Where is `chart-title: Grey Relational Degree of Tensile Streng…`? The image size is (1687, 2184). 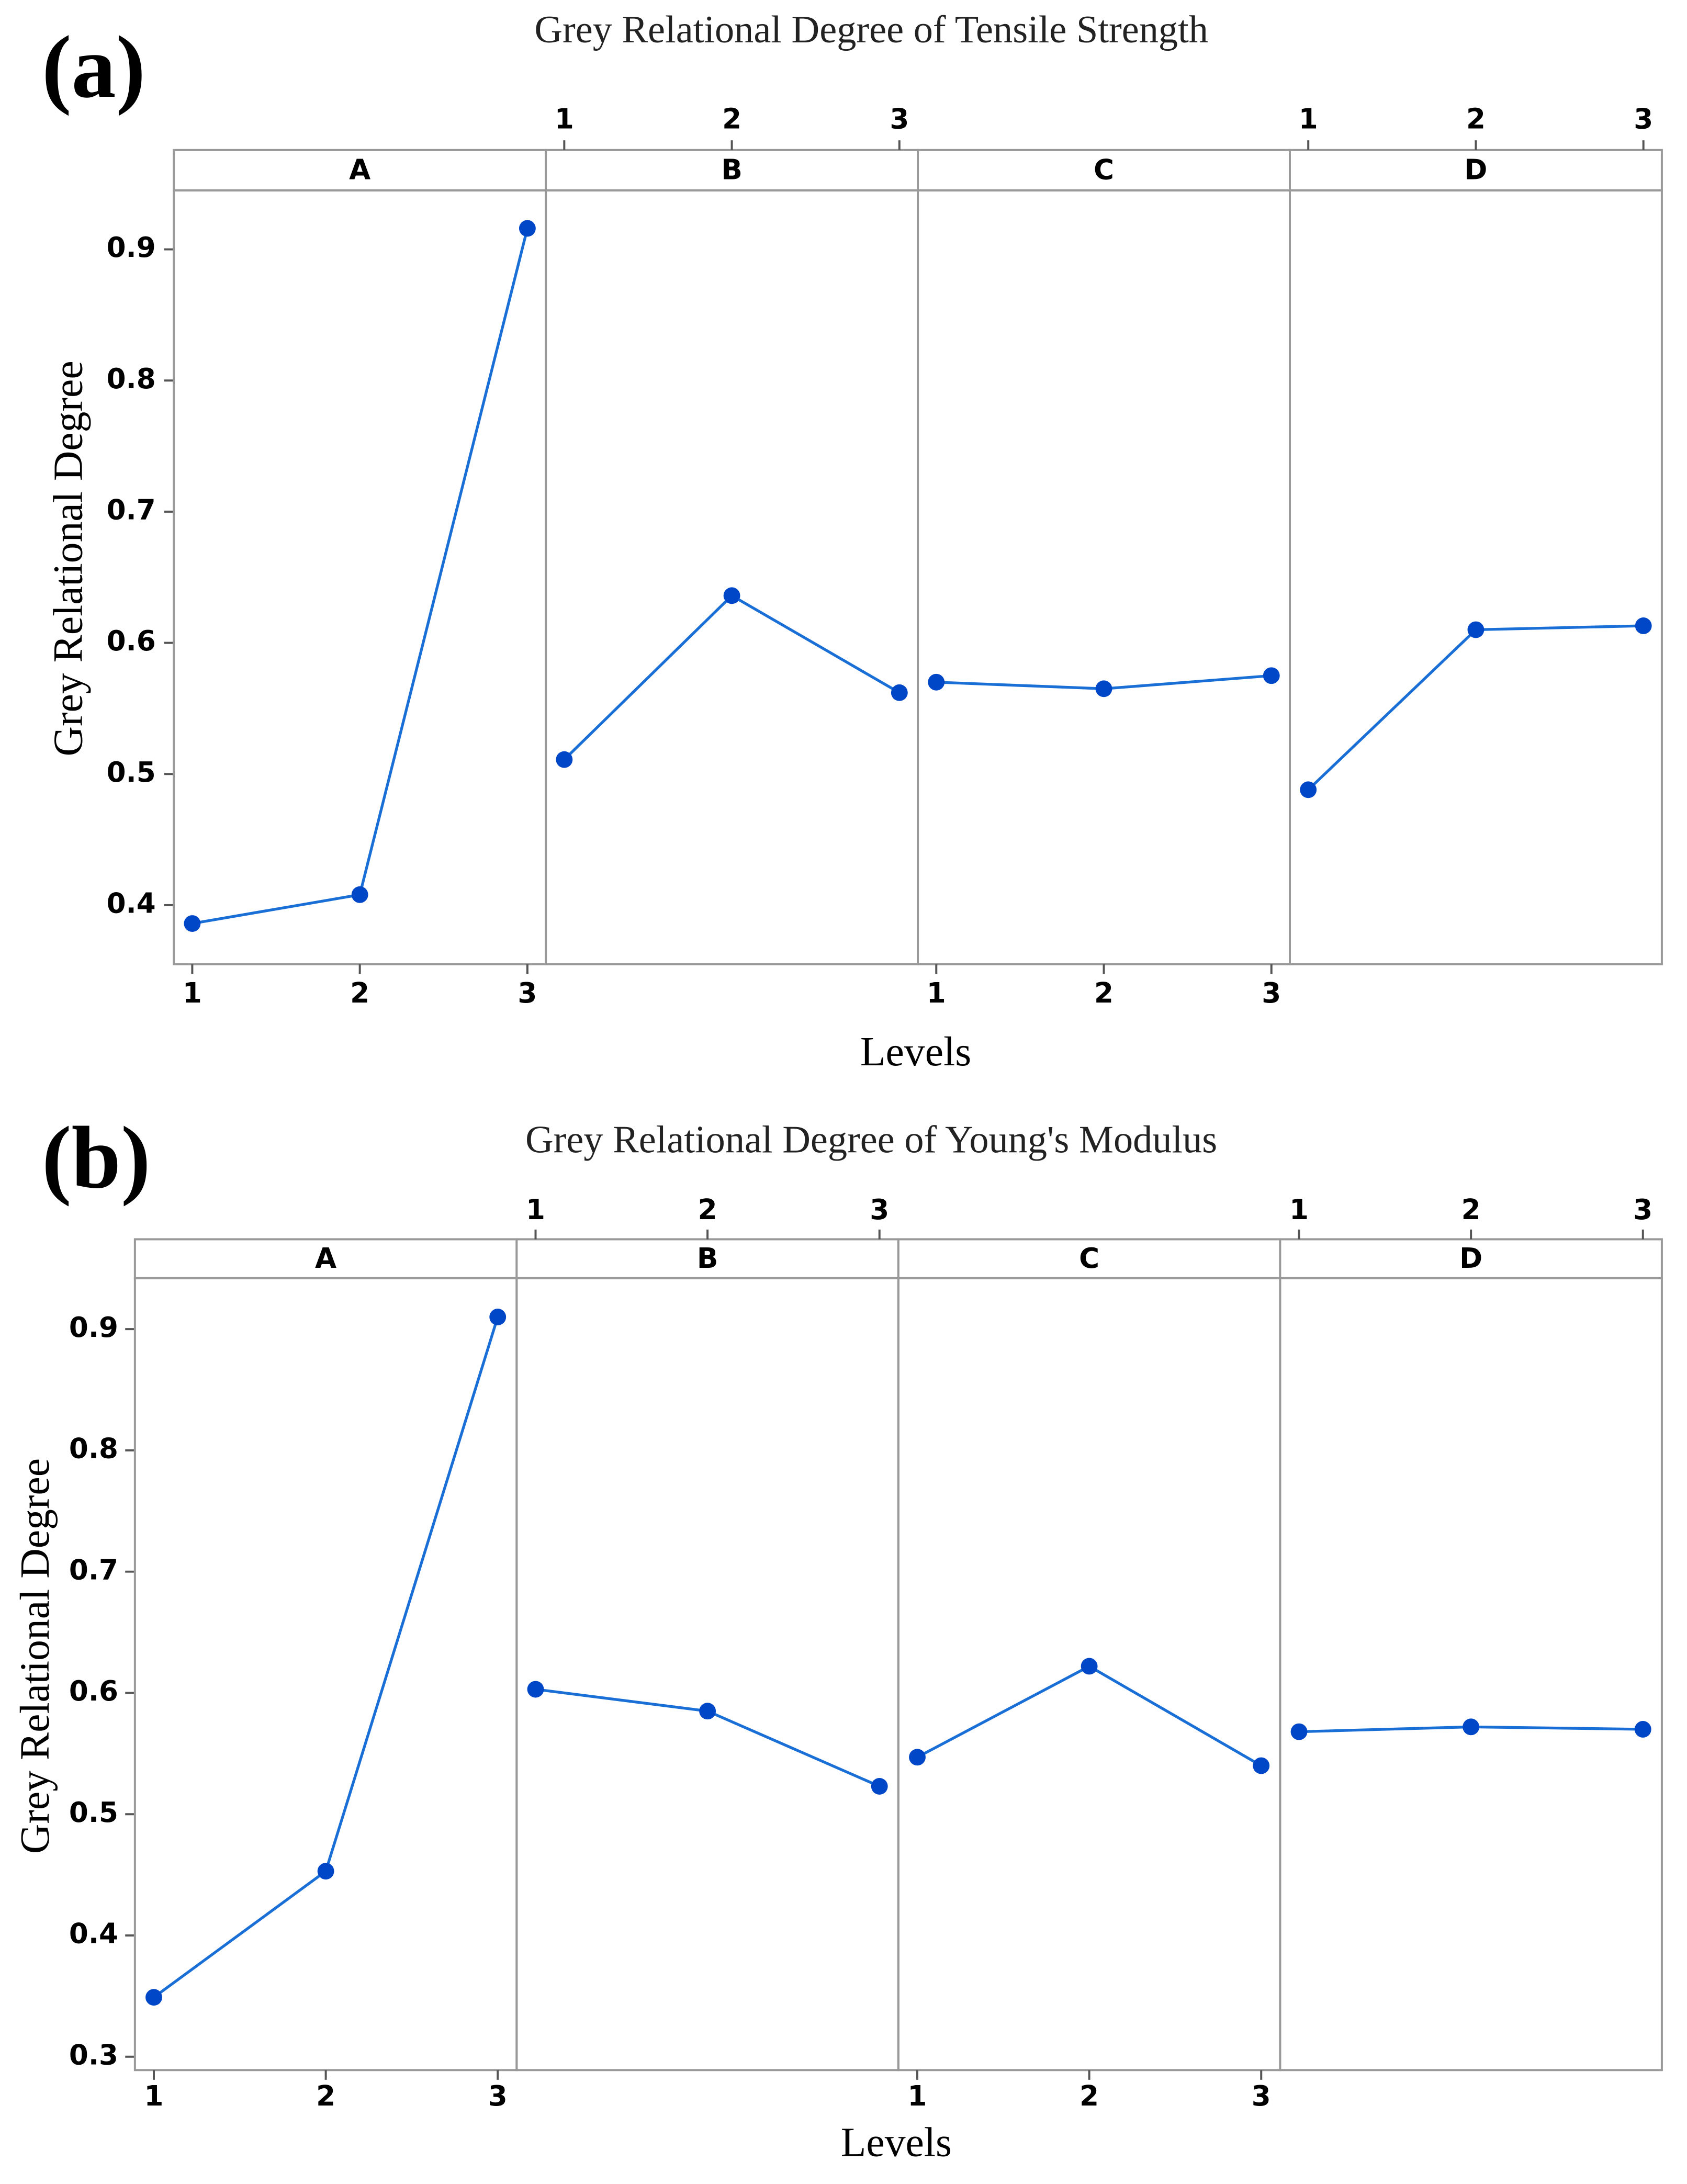
chart-title: Grey Relational Degree of Tensile Streng… is located at coordinates (871, 30).